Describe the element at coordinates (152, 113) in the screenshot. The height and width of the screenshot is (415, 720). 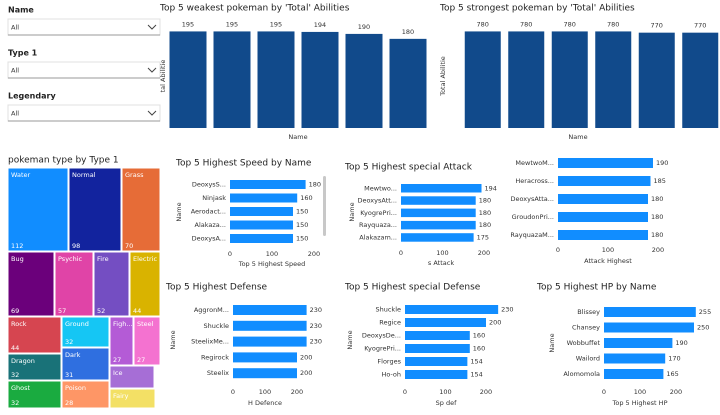
I see `chevron` at that location.